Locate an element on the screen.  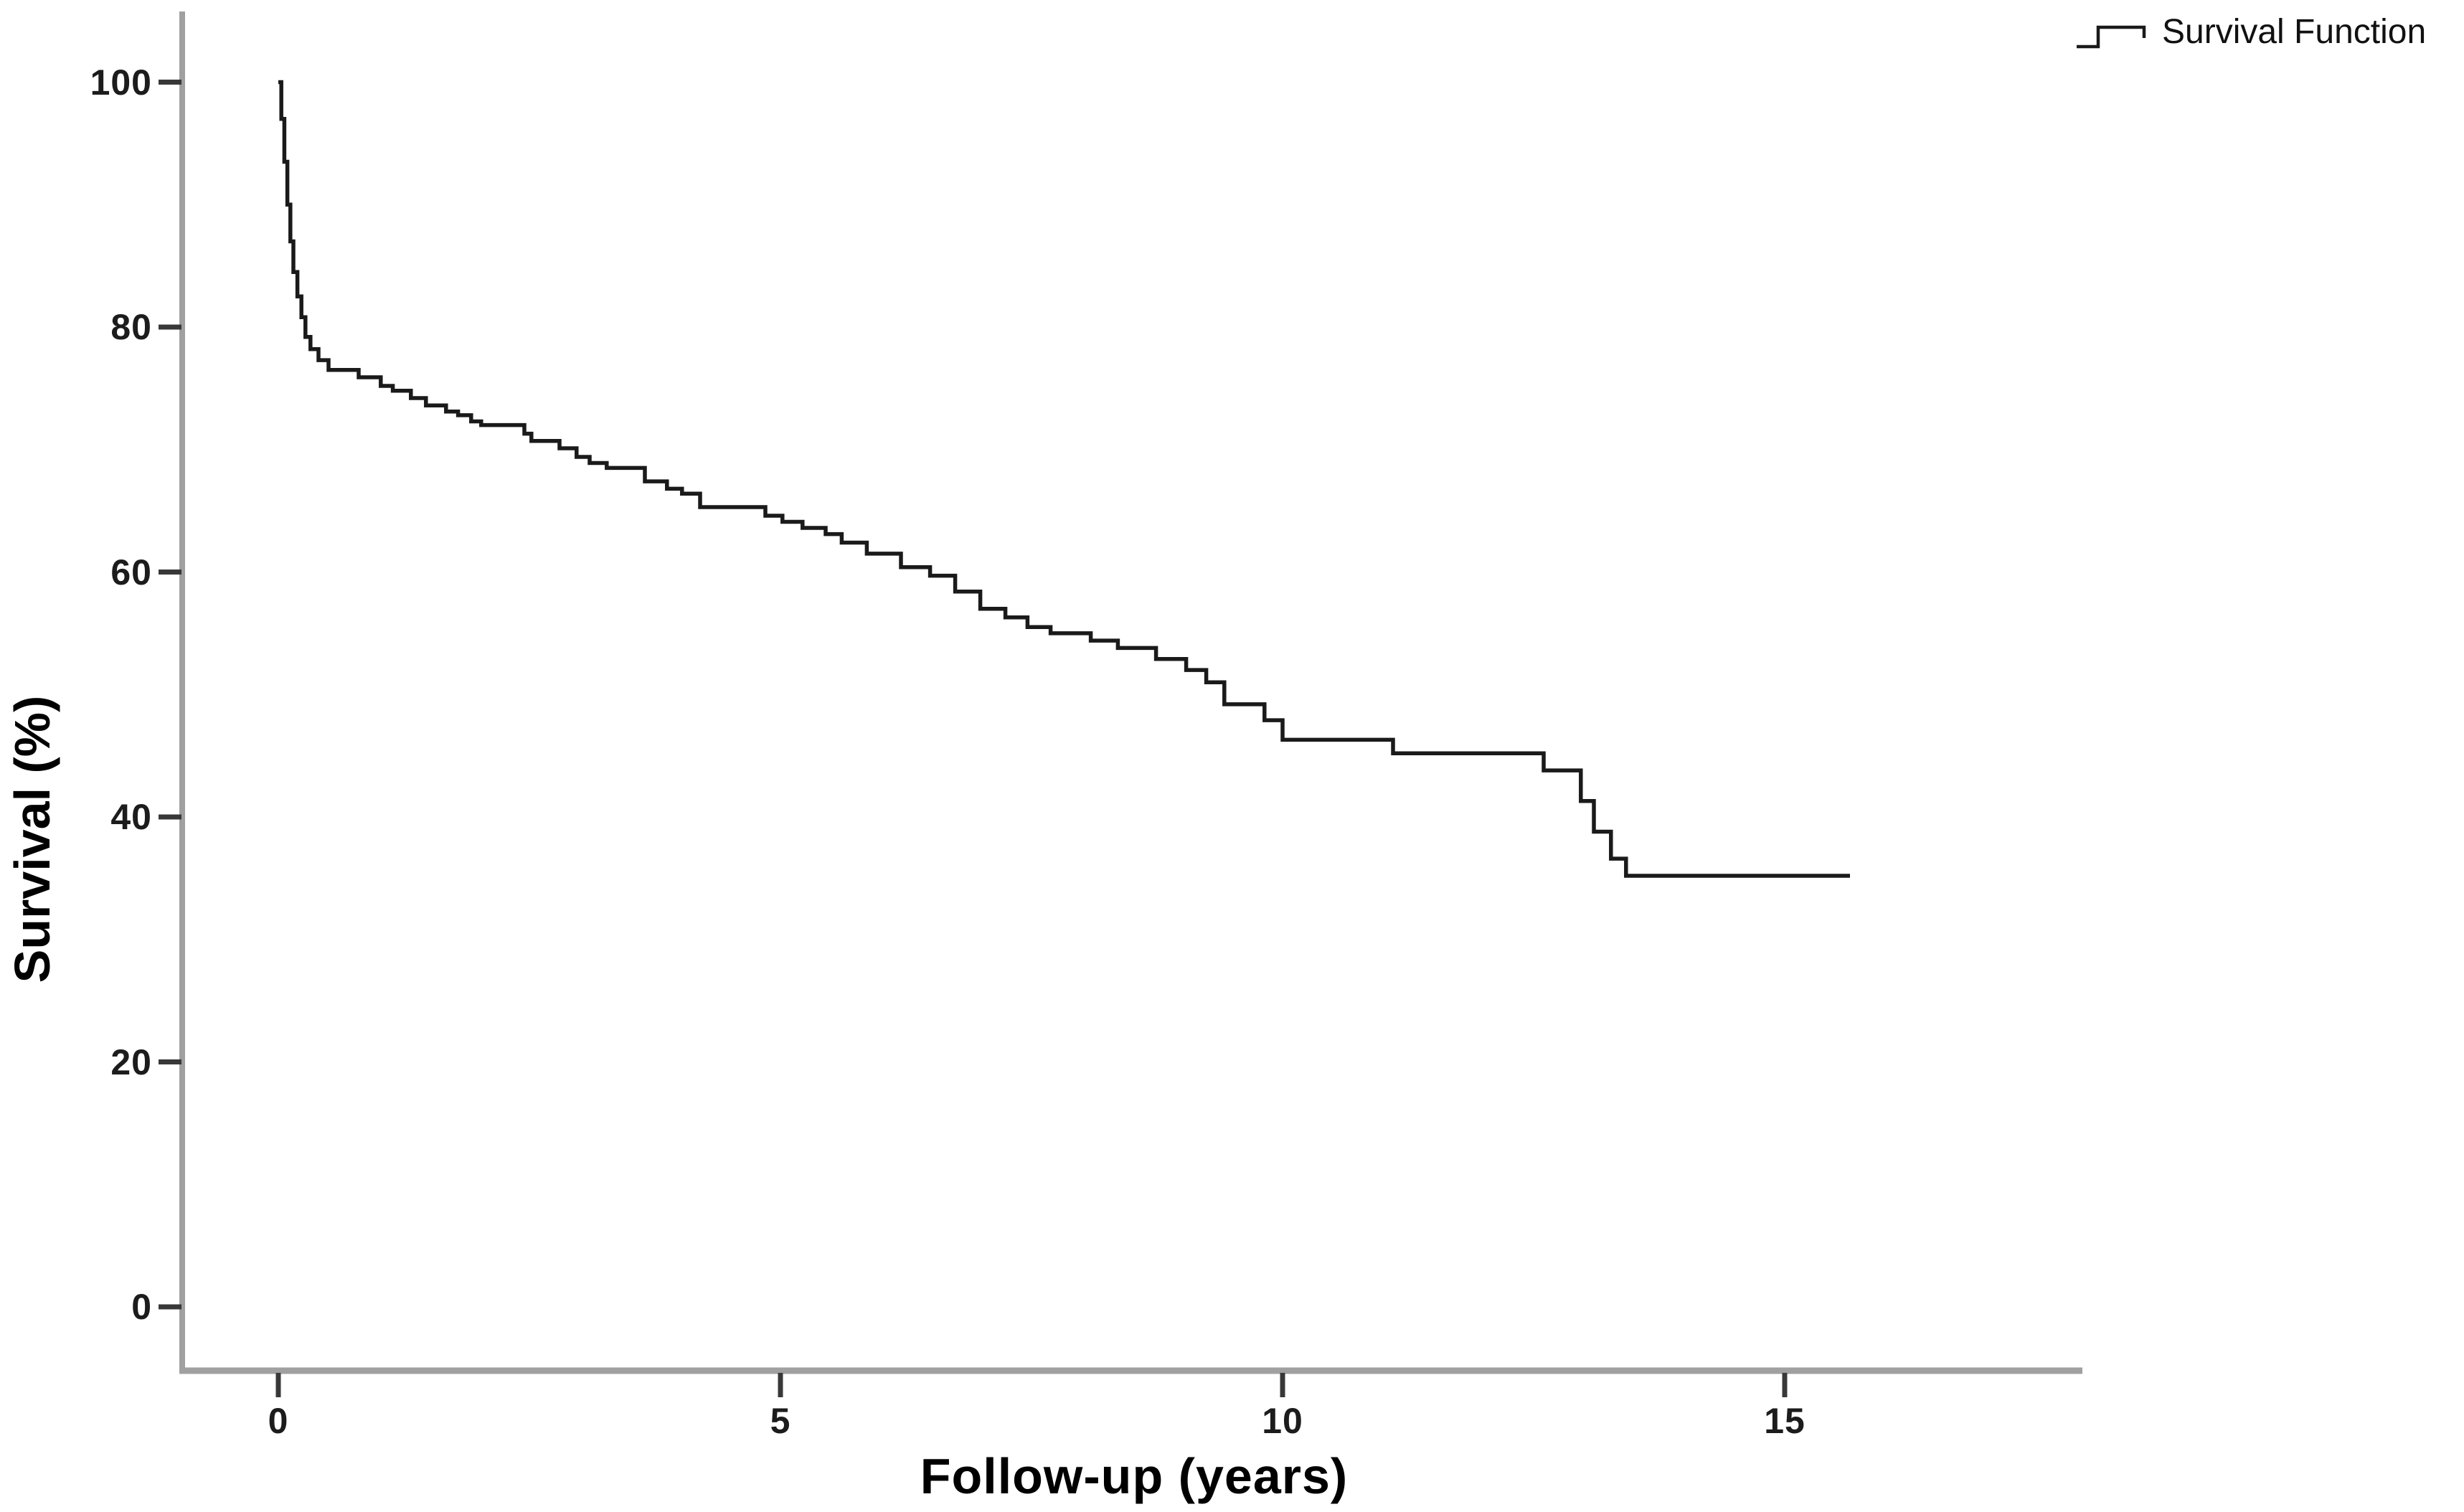
legend: Survival Function is located at coordinates (2250, 32).